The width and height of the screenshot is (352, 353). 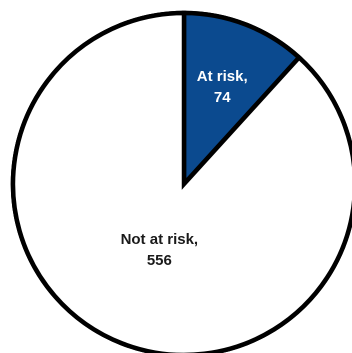 I want to click on pie-label-not-at-risk: Not at risk, 556, so click(x=160, y=250).